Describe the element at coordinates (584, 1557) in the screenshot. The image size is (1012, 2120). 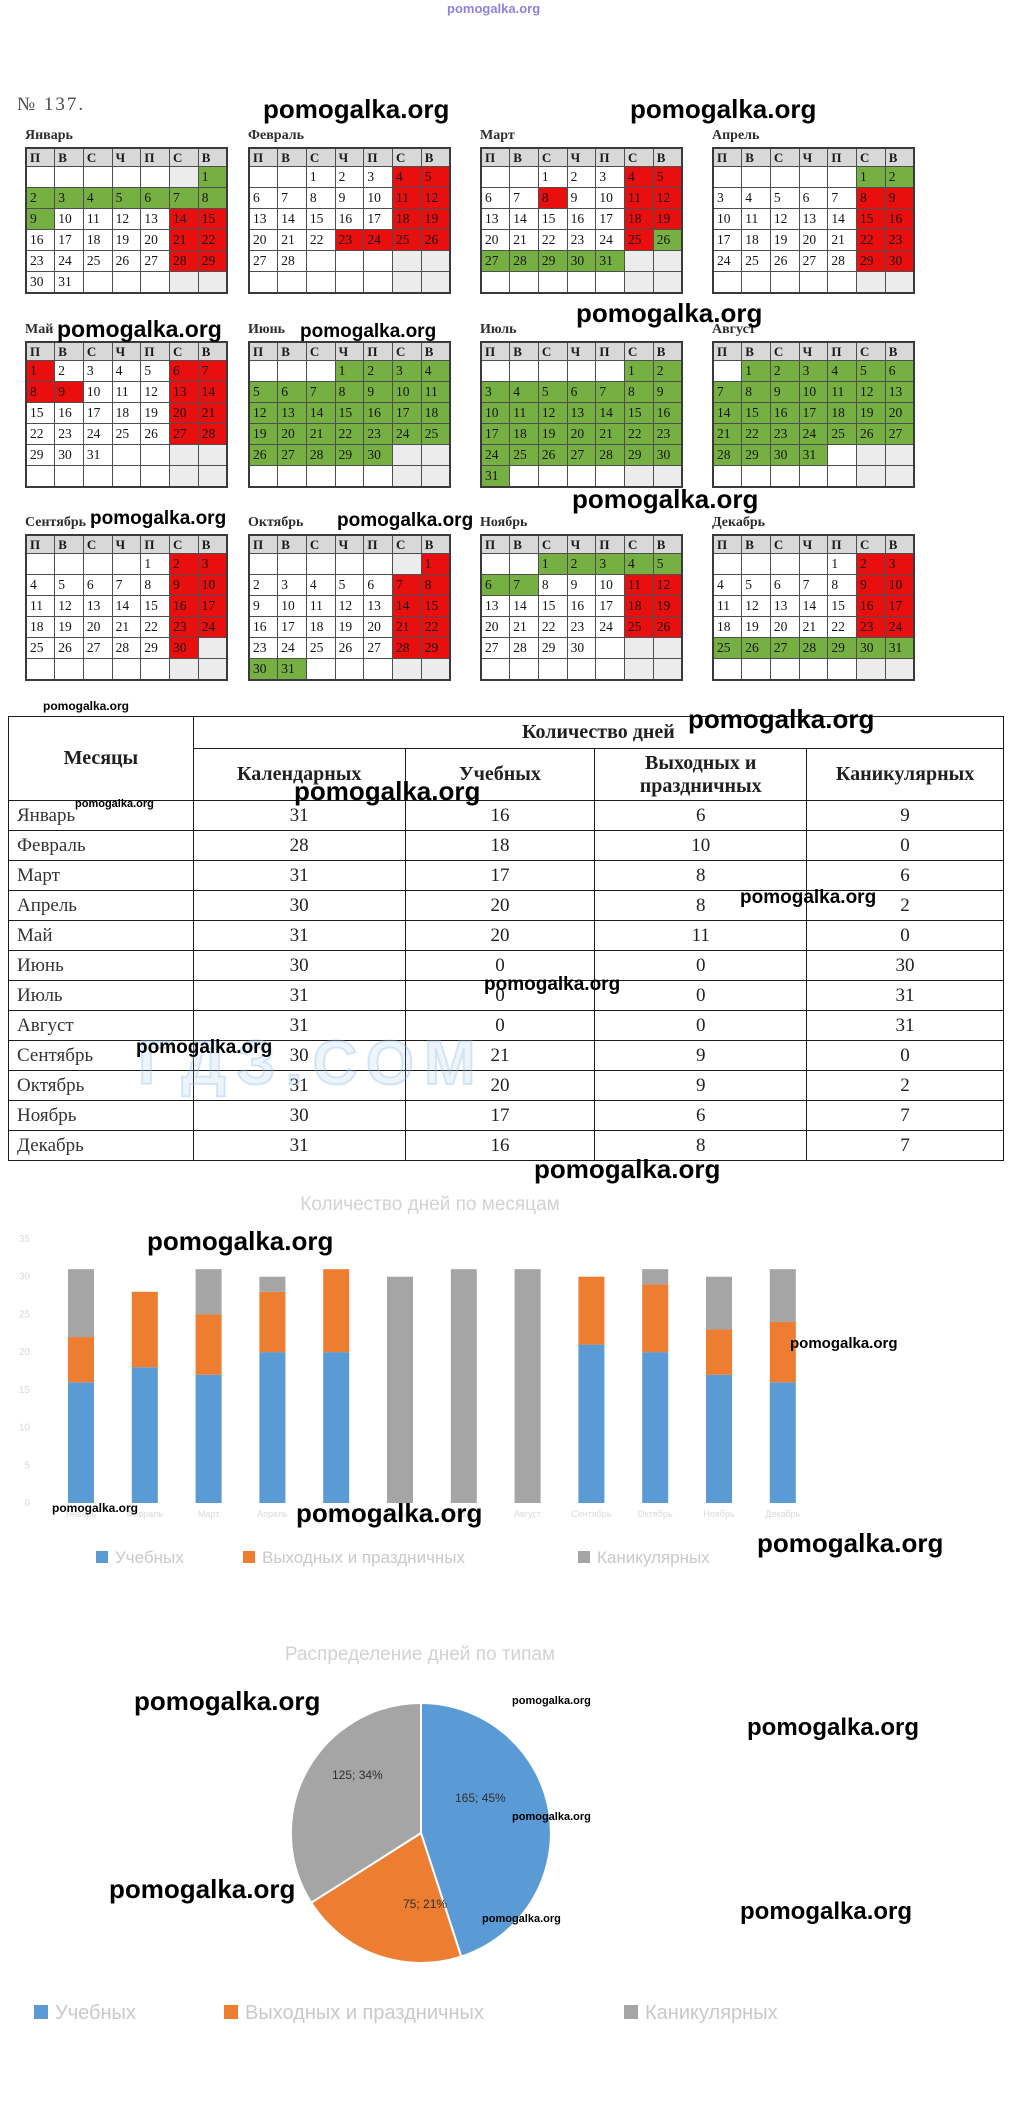
I see `legend-swatch-icon` at that location.